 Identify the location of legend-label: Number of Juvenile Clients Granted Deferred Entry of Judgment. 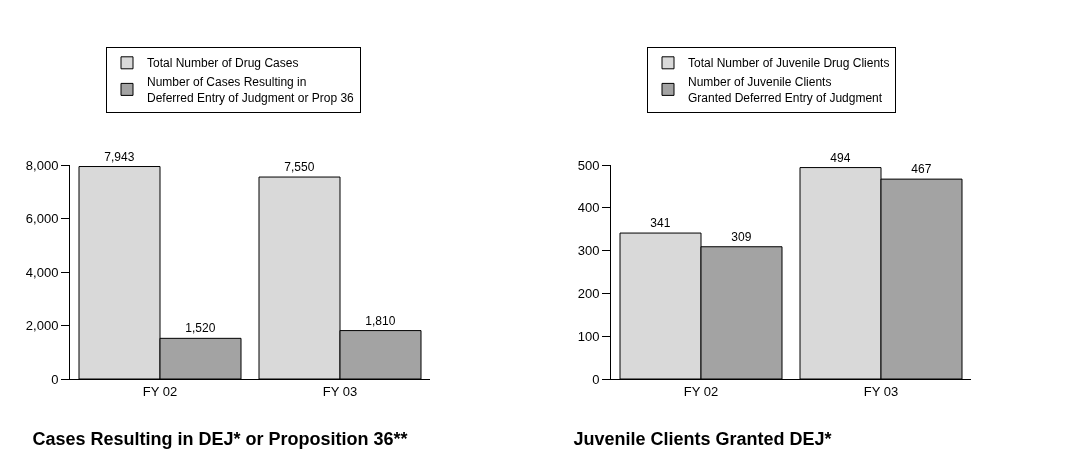
(785, 90).